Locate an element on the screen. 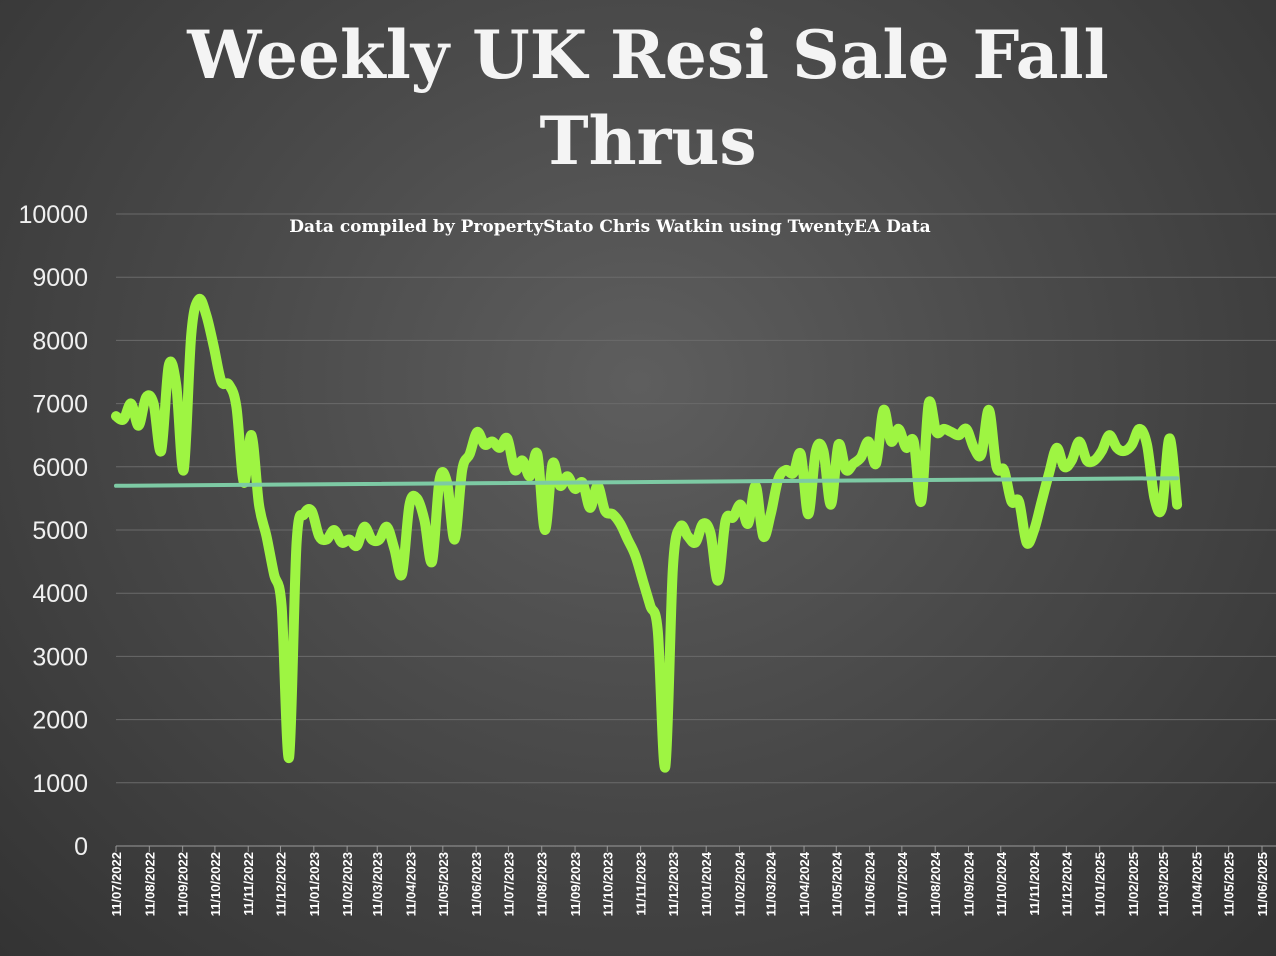  x-tick-label: 11/10/2024 is located at coordinates (1001, 883).